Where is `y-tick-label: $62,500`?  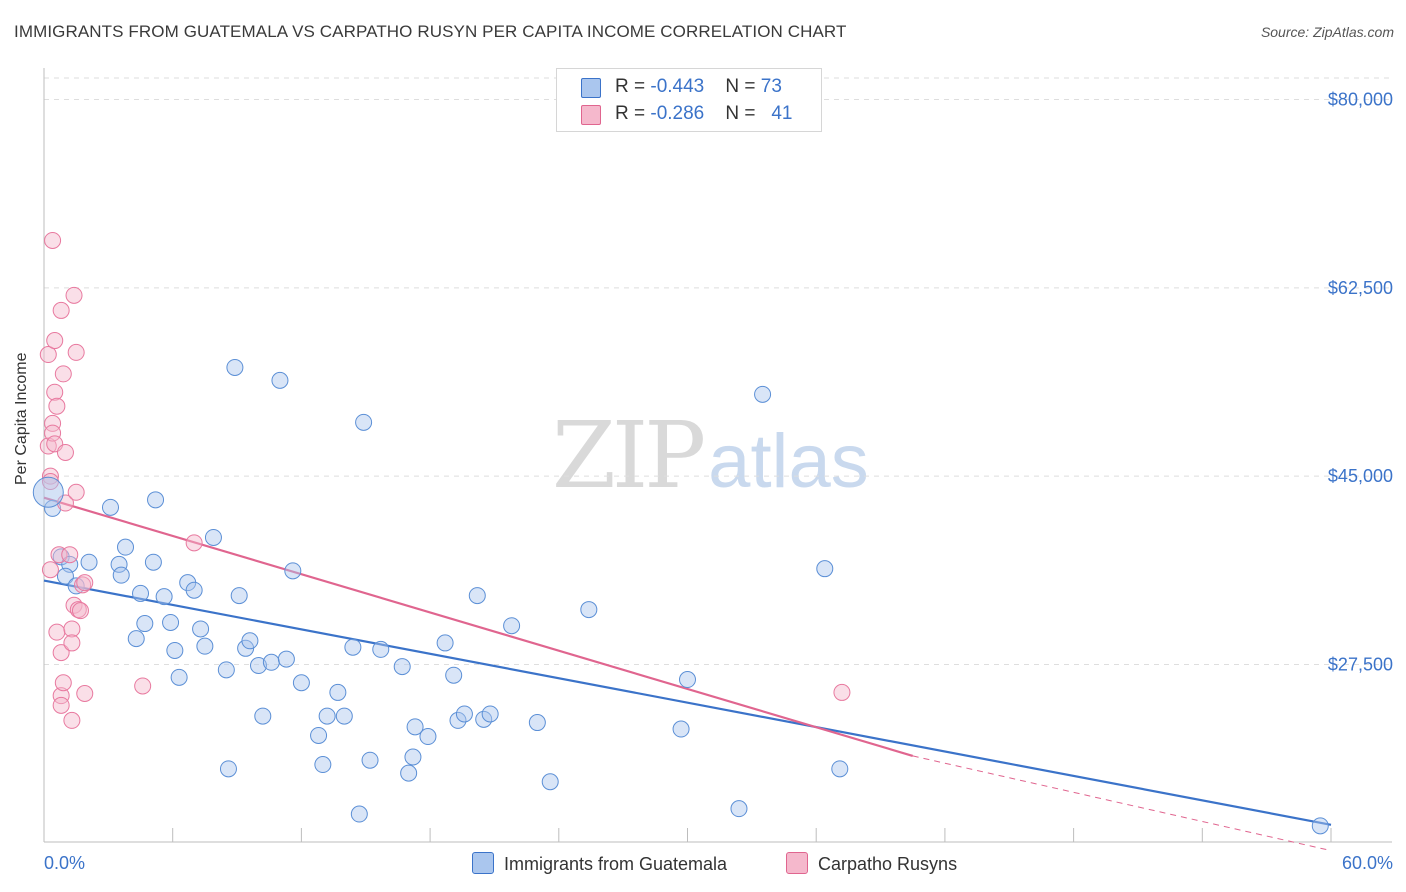 y-tick-label: $62,500 is located at coordinates (1360, 288).